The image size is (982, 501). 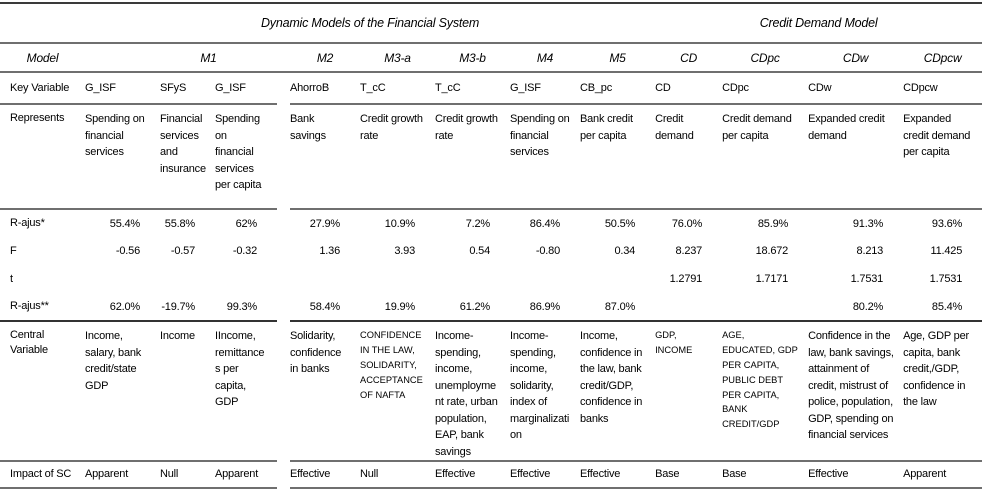 What do you see at coordinates (397, 58) in the screenshot?
I see `model-header: M3-a` at bounding box center [397, 58].